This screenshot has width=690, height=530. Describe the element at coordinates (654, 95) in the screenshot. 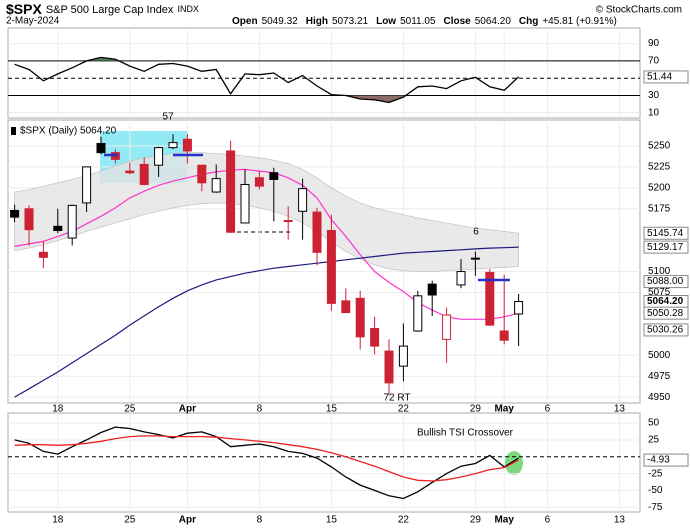

I see `y-tick-label: 30` at that location.